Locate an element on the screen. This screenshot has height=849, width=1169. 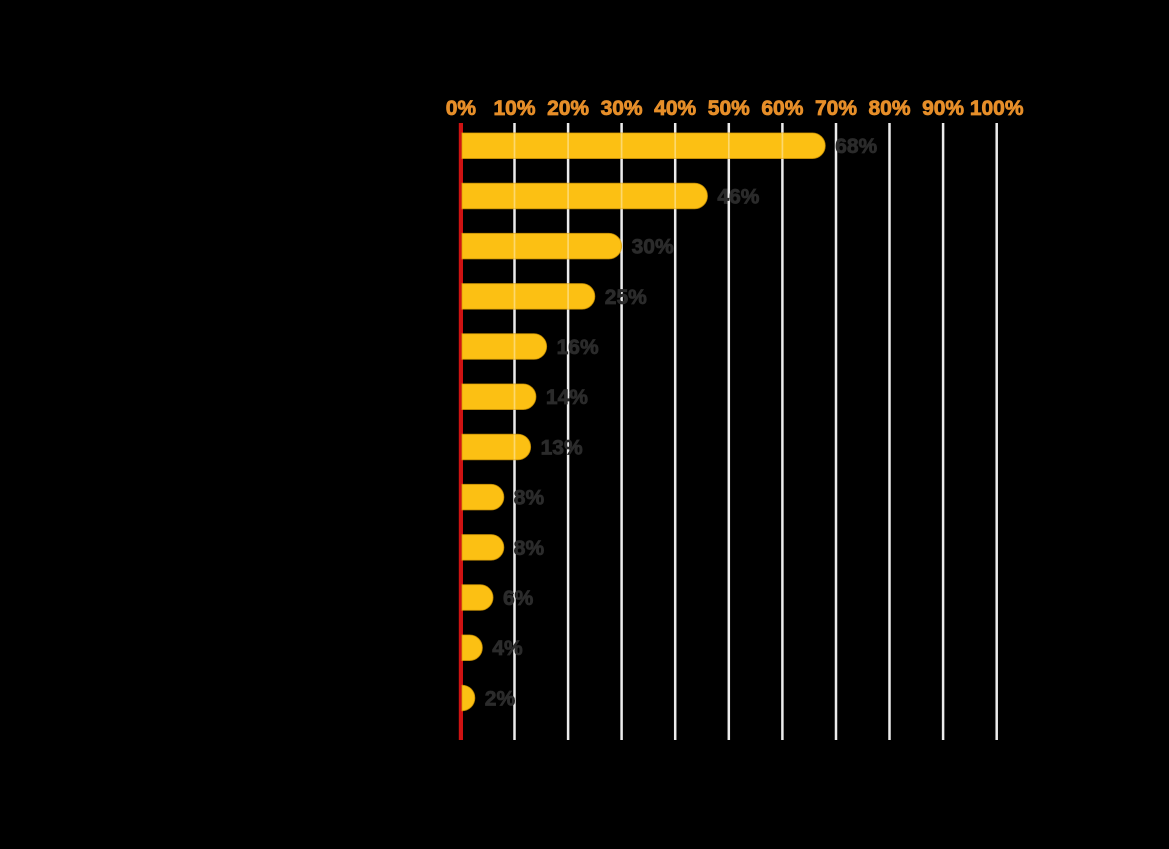
svg-text: 13% is located at coordinates (562, 447).